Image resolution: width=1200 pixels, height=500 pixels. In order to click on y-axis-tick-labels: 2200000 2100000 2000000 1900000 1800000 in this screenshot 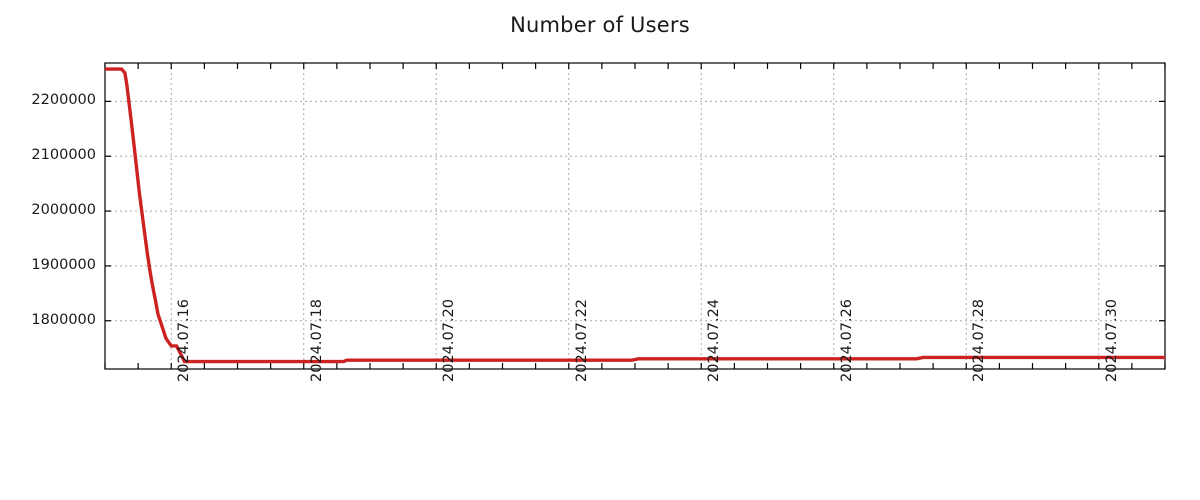, I will do `click(48, 250)`.